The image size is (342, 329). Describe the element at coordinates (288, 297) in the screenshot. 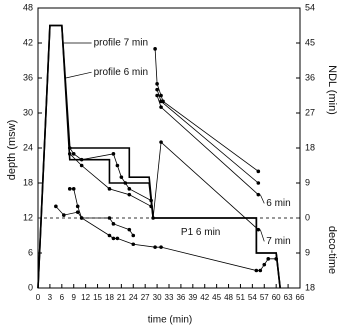

I see `x-tick-label: 63` at that location.